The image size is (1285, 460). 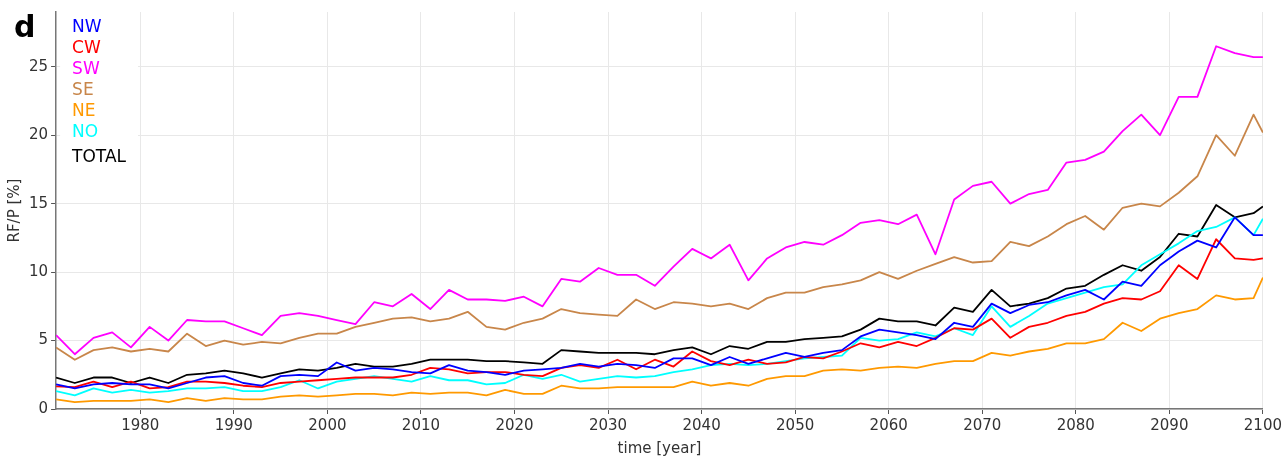 I want to click on y-tick-label: 5, so click(x=43, y=339).